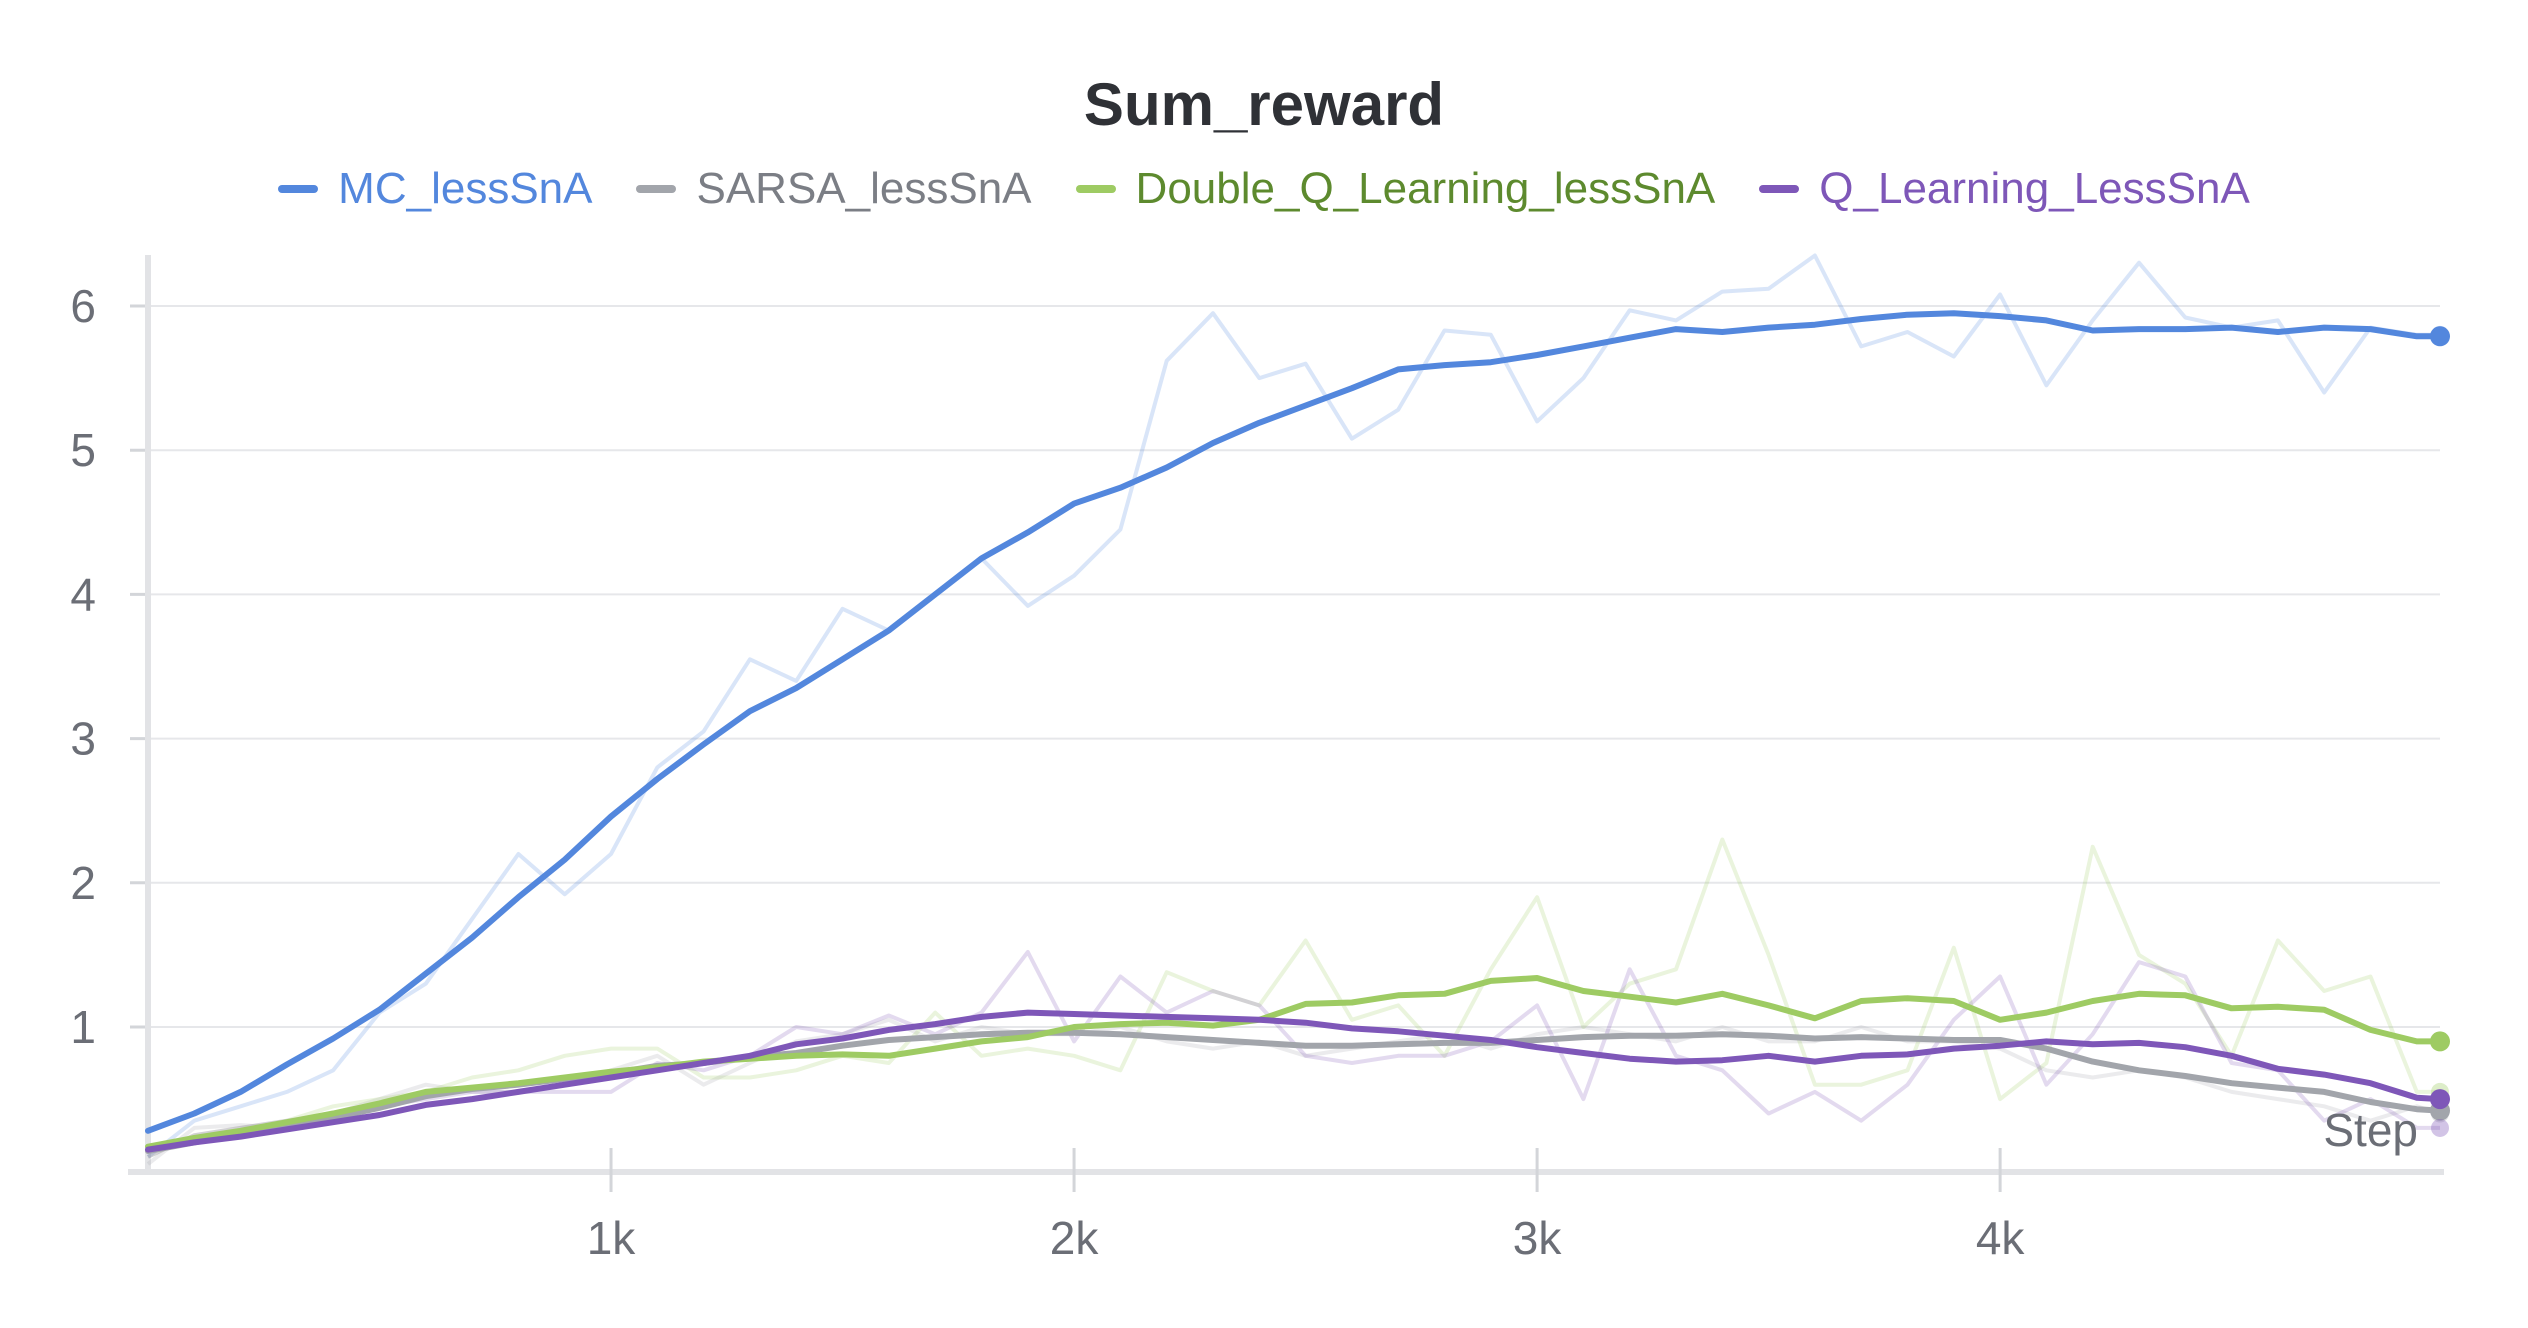  I want to click on y-tick-label-6: 6, so click(83, 306).